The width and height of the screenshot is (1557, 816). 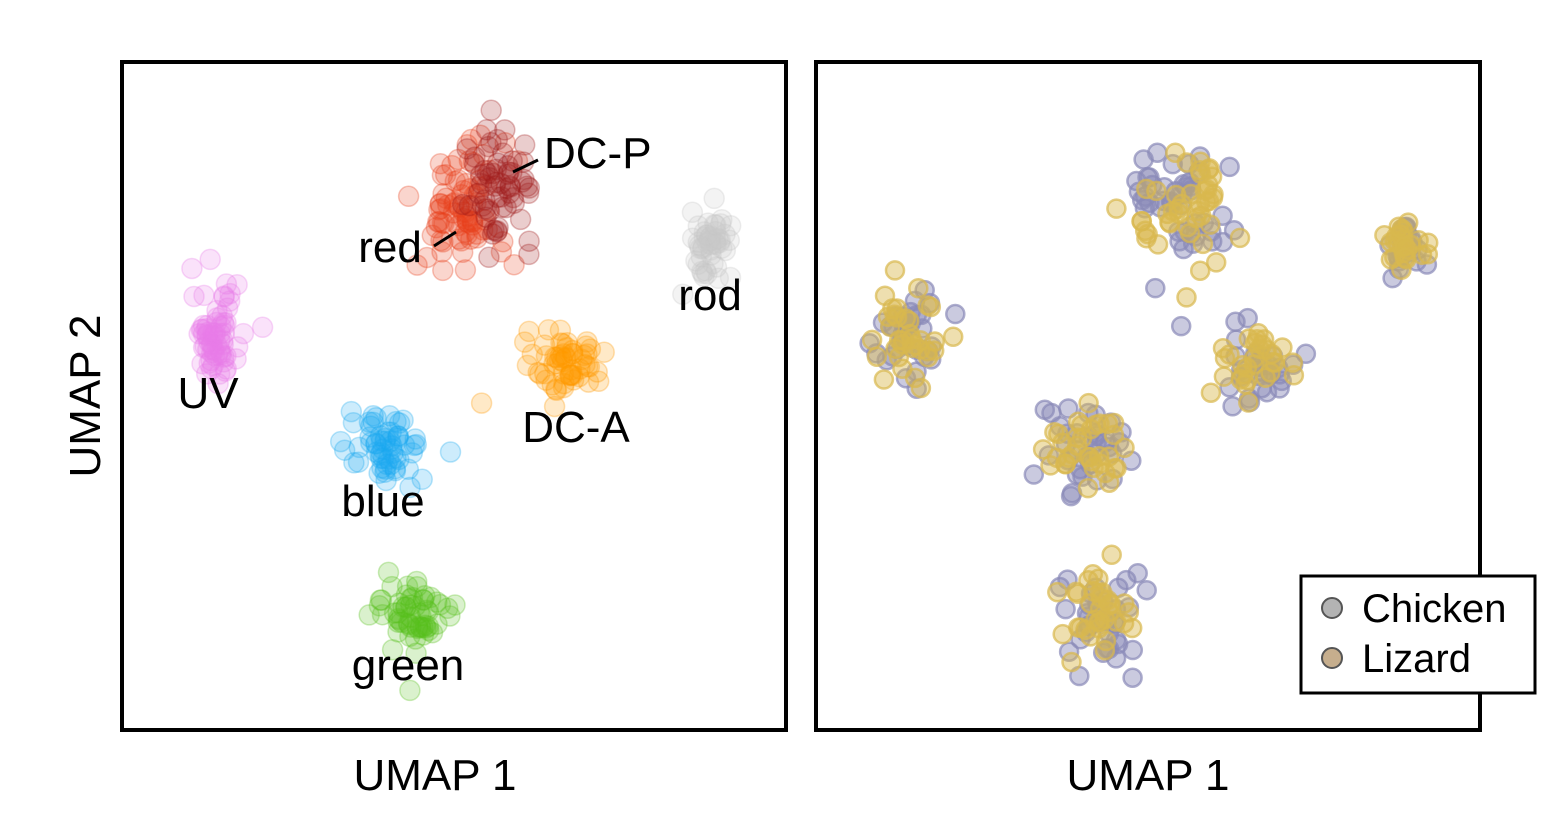 I want to click on cluster-label-blue: blue, so click(x=382, y=501).